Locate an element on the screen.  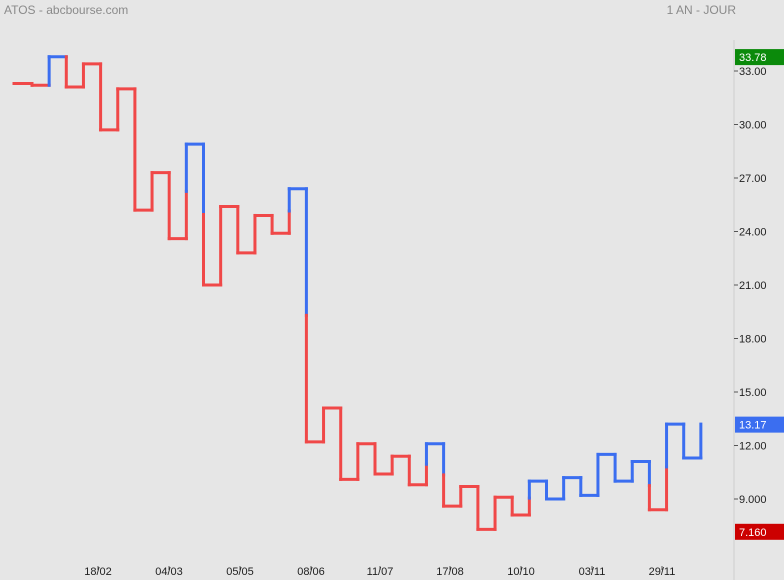
value-badge-low is located at coordinates (759, 531).